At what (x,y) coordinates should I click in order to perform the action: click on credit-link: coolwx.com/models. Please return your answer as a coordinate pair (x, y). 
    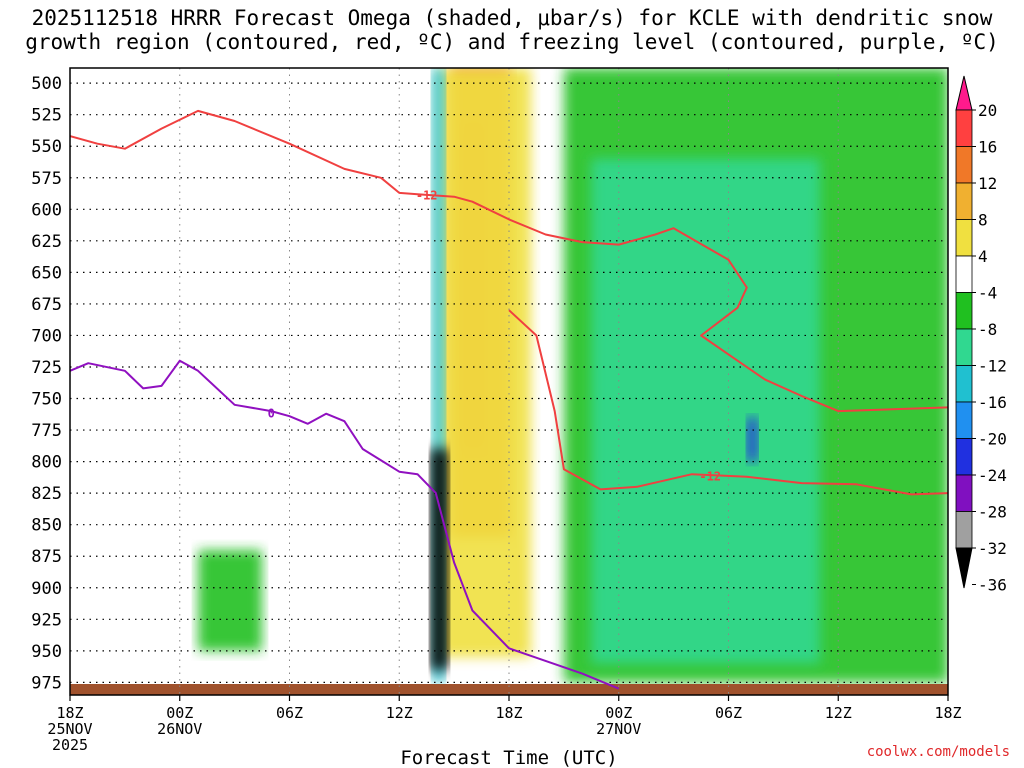
    Looking at the image, I should click on (938, 752).